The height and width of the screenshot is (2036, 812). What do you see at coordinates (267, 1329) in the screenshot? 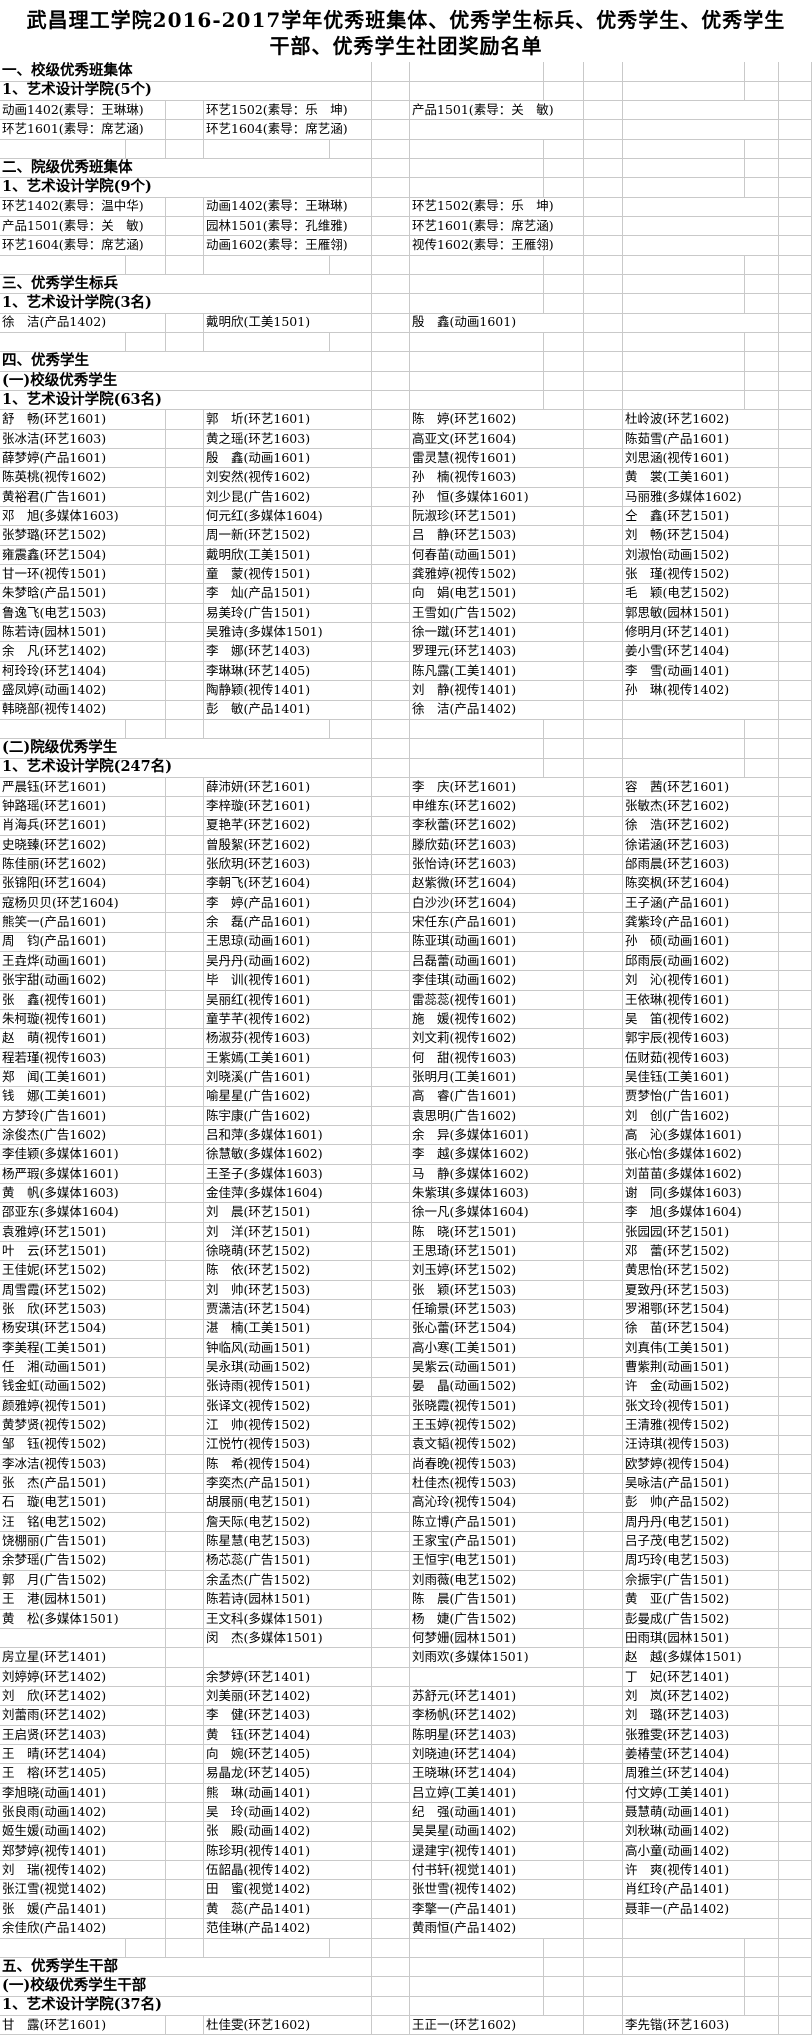
I see `table-cell-name: 湛 楠(工美1501)` at bounding box center [267, 1329].